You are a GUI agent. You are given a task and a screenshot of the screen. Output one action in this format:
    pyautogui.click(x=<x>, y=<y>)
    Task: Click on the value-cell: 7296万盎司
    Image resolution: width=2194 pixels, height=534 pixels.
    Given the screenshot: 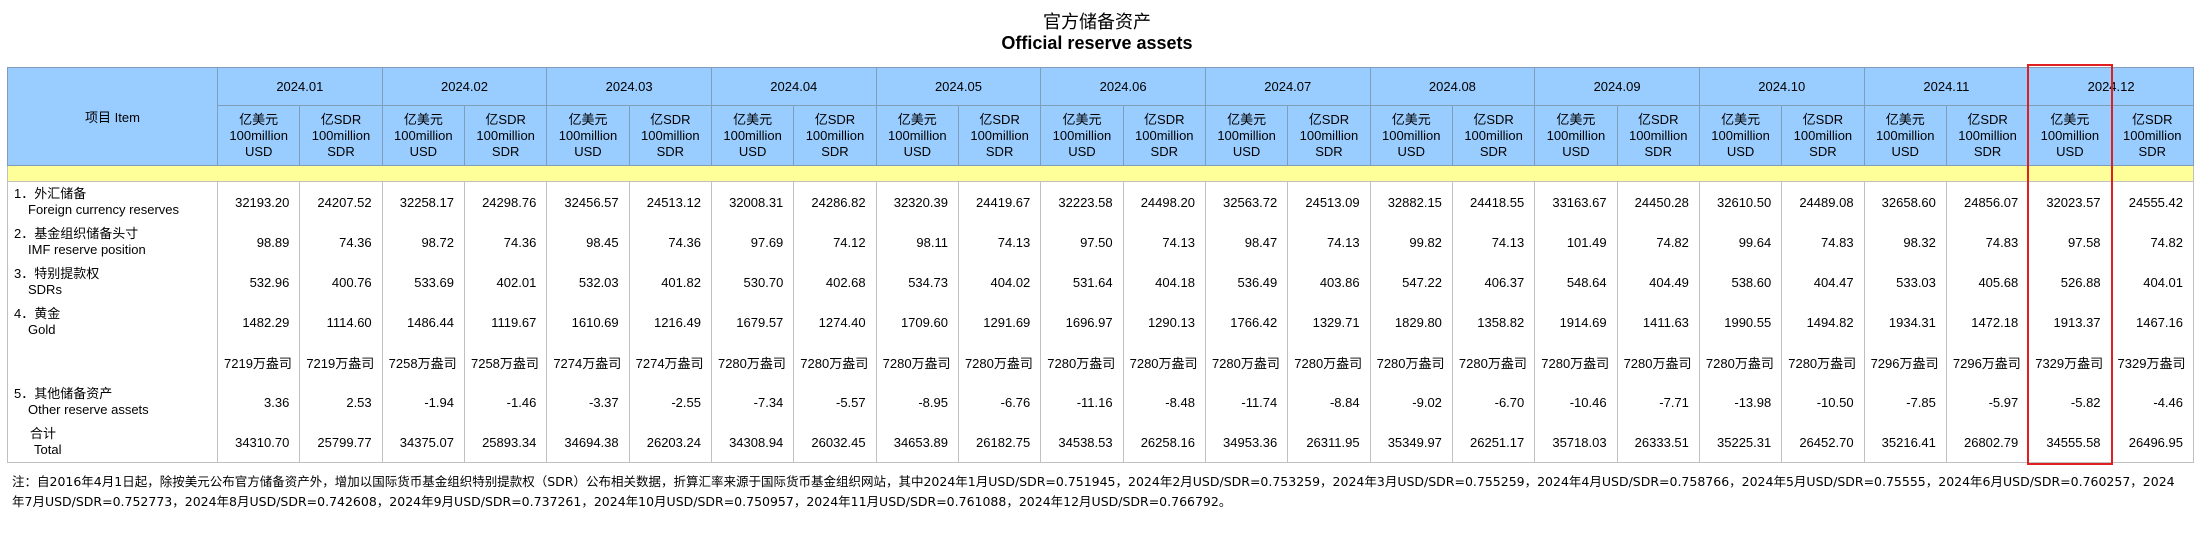 What is the action you would take?
    pyautogui.click(x=1905, y=362)
    